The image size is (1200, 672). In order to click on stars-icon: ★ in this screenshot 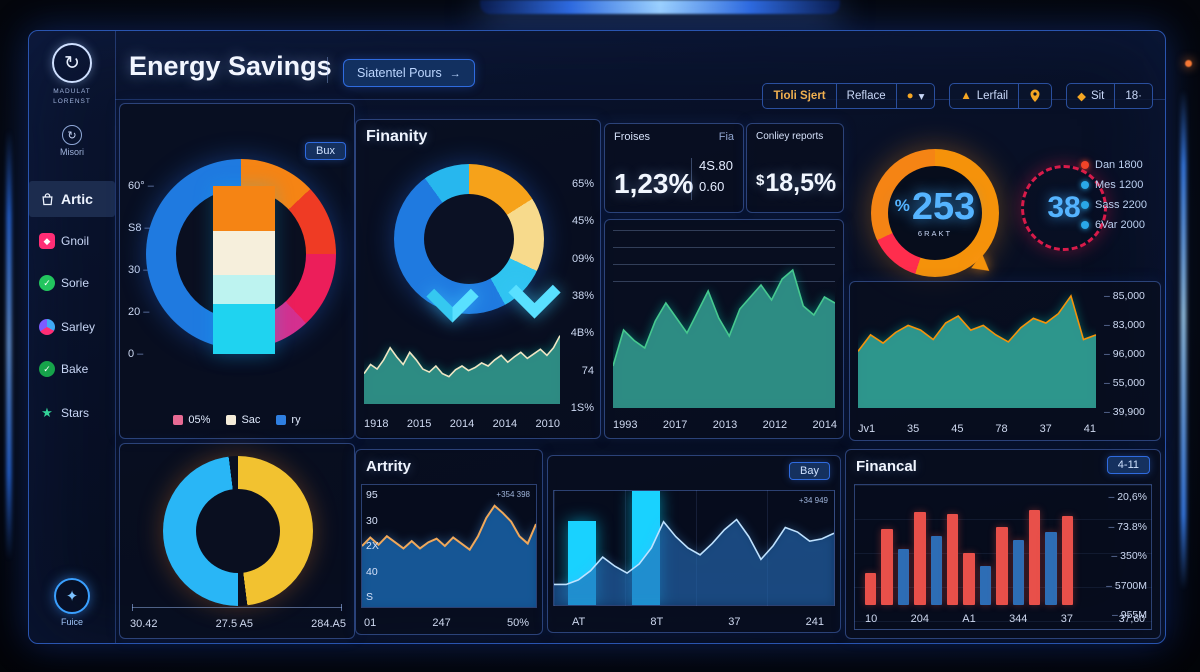, I will do `click(47, 412)`.